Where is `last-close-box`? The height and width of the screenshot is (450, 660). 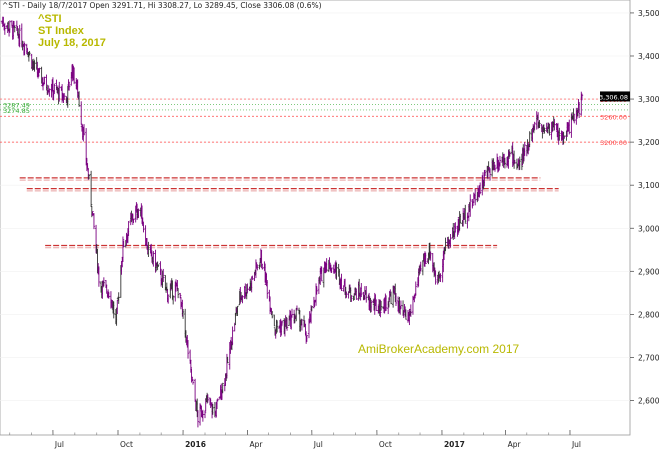 last-close-box is located at coordinates (615, 96).